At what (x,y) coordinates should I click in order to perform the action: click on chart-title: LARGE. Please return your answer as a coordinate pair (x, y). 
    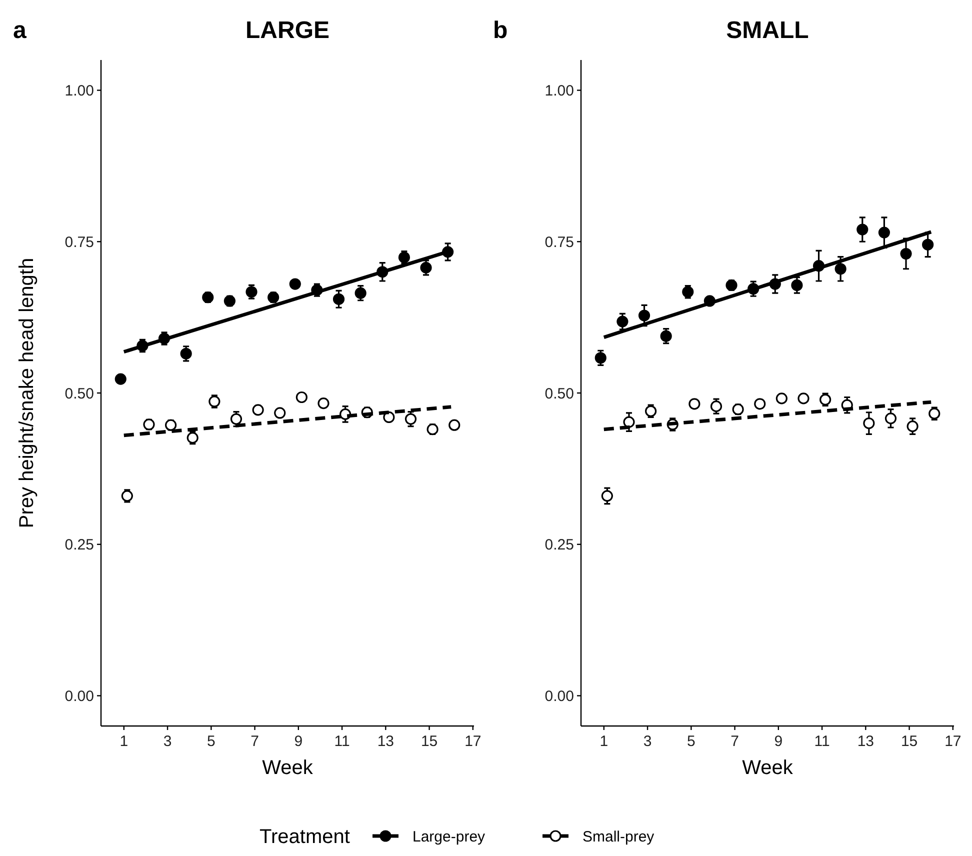
    Looking at the image, I should click on (288, 30).